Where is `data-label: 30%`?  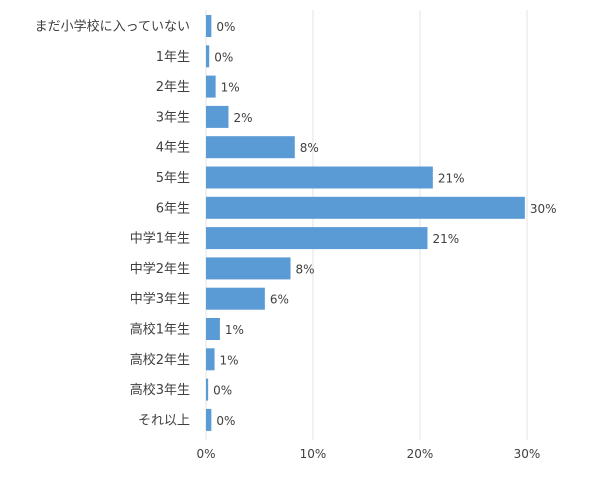
data-label: 30% is located at coordinates (543, 209).